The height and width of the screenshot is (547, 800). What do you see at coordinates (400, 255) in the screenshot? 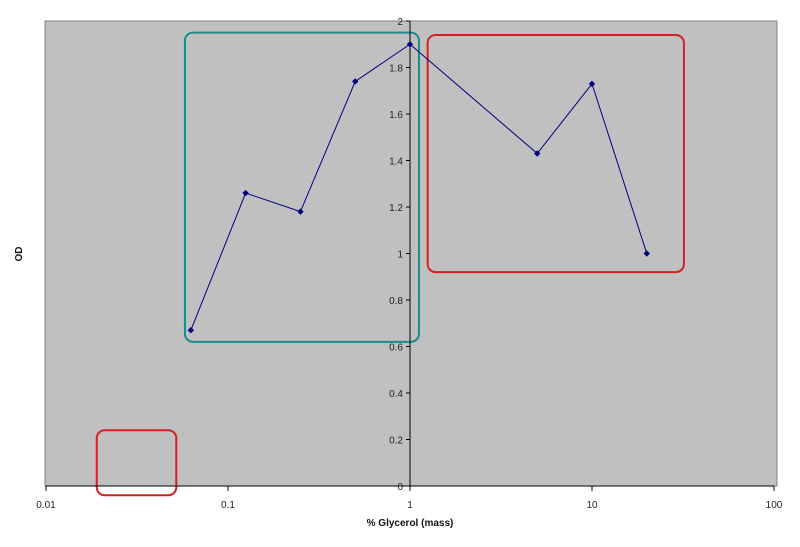
I see `y-tick-label: 1` at bounding box center [400, 255].